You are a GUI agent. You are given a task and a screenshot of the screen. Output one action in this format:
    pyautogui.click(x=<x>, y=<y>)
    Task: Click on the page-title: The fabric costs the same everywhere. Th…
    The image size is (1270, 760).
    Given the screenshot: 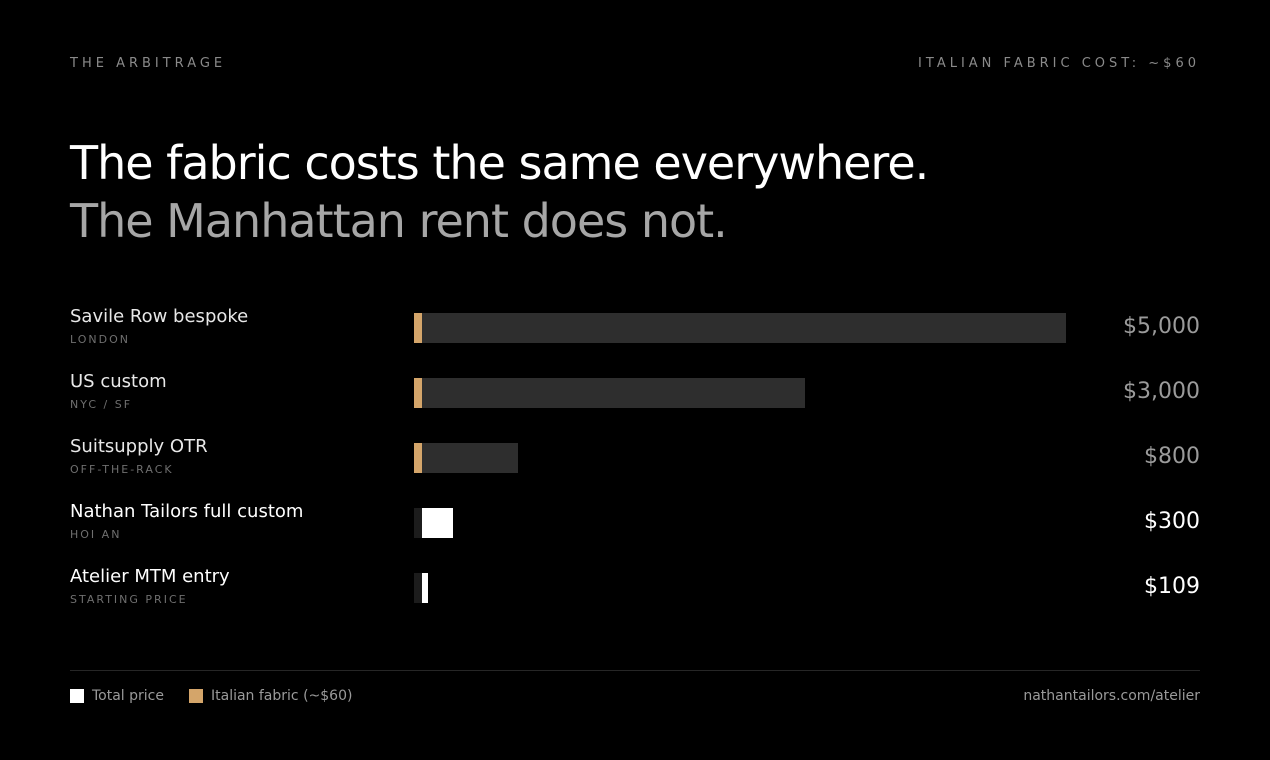 What is the action you would take?
    pyautogui.click(x=499, y=192)
    